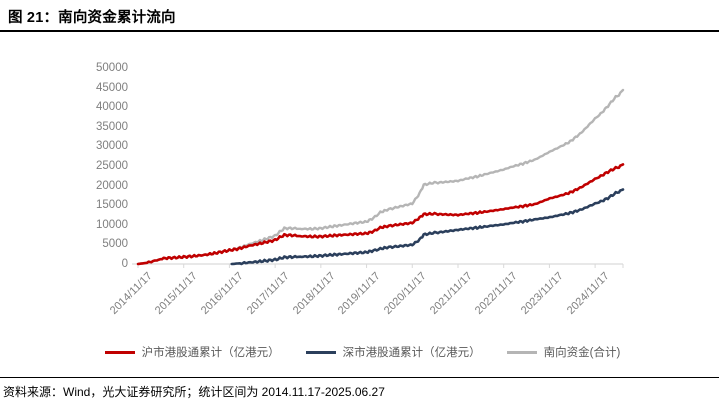 The width and height of the screenshot is (725, 410). What do you see at coordinates (112, 205) in the screenshot?
I see `y-tick-label: 15000` at bounding box center [112, 205].